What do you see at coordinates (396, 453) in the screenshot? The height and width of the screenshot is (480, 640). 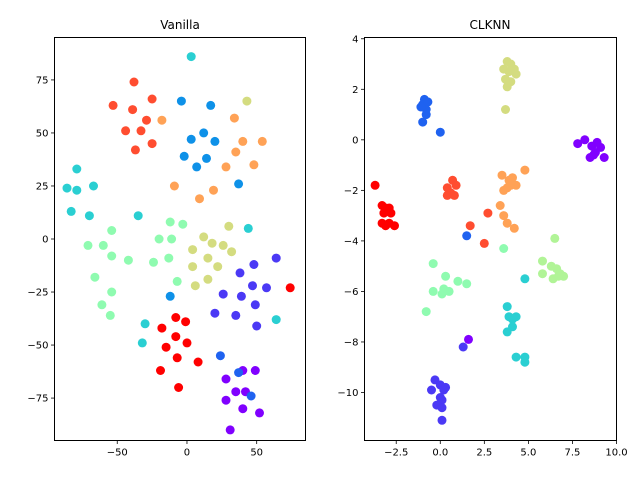 I see `clknn-xtick-label: −2.5` at bounding box center [396, 453].